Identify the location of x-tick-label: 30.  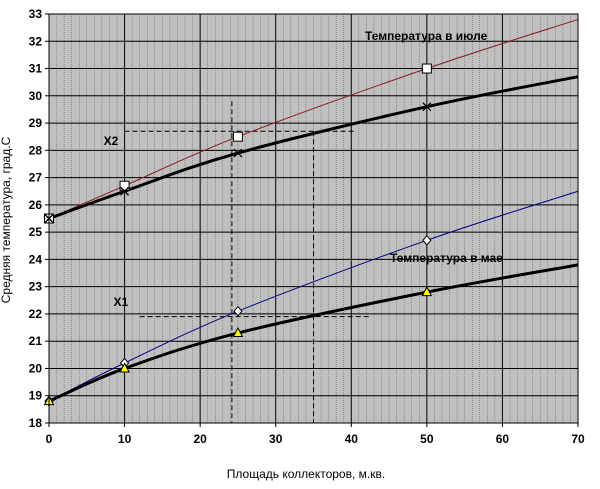
(276, 439).